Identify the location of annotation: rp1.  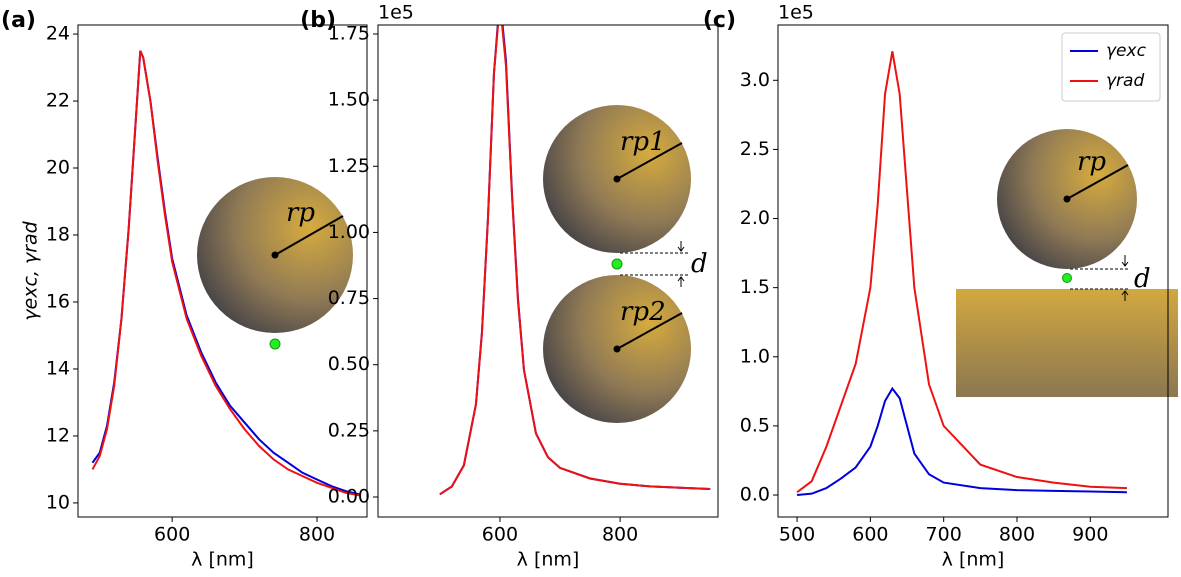
(643, 142).